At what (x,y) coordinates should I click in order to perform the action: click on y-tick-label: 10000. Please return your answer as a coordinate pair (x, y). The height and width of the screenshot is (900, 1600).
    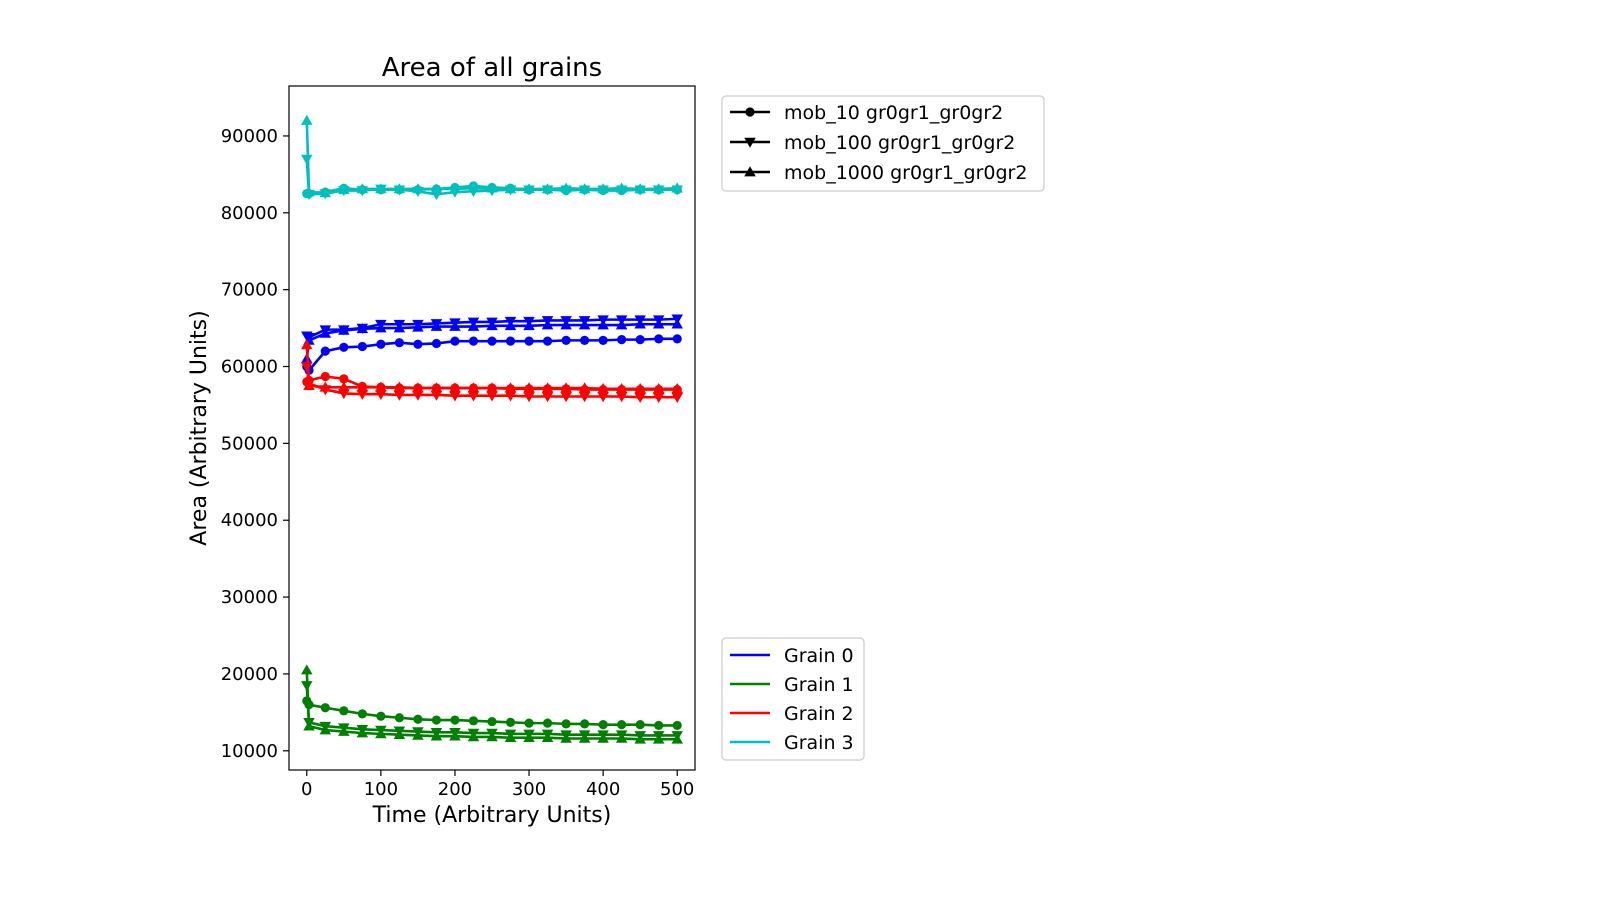
    Looking at the image, I should click on (249, 751).